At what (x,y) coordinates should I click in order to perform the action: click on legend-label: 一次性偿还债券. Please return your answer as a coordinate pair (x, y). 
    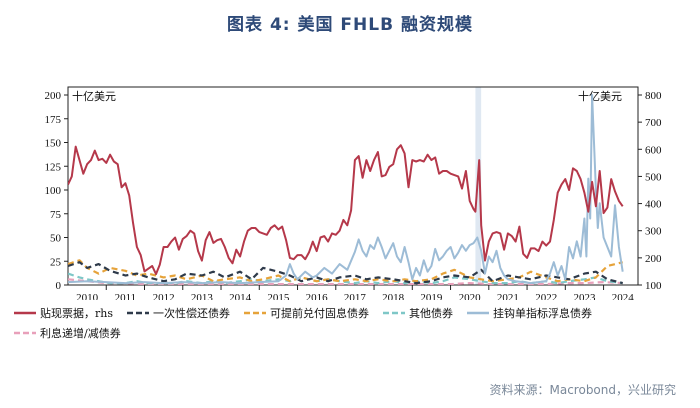
    Looking at the image, I should click on (191, 313).